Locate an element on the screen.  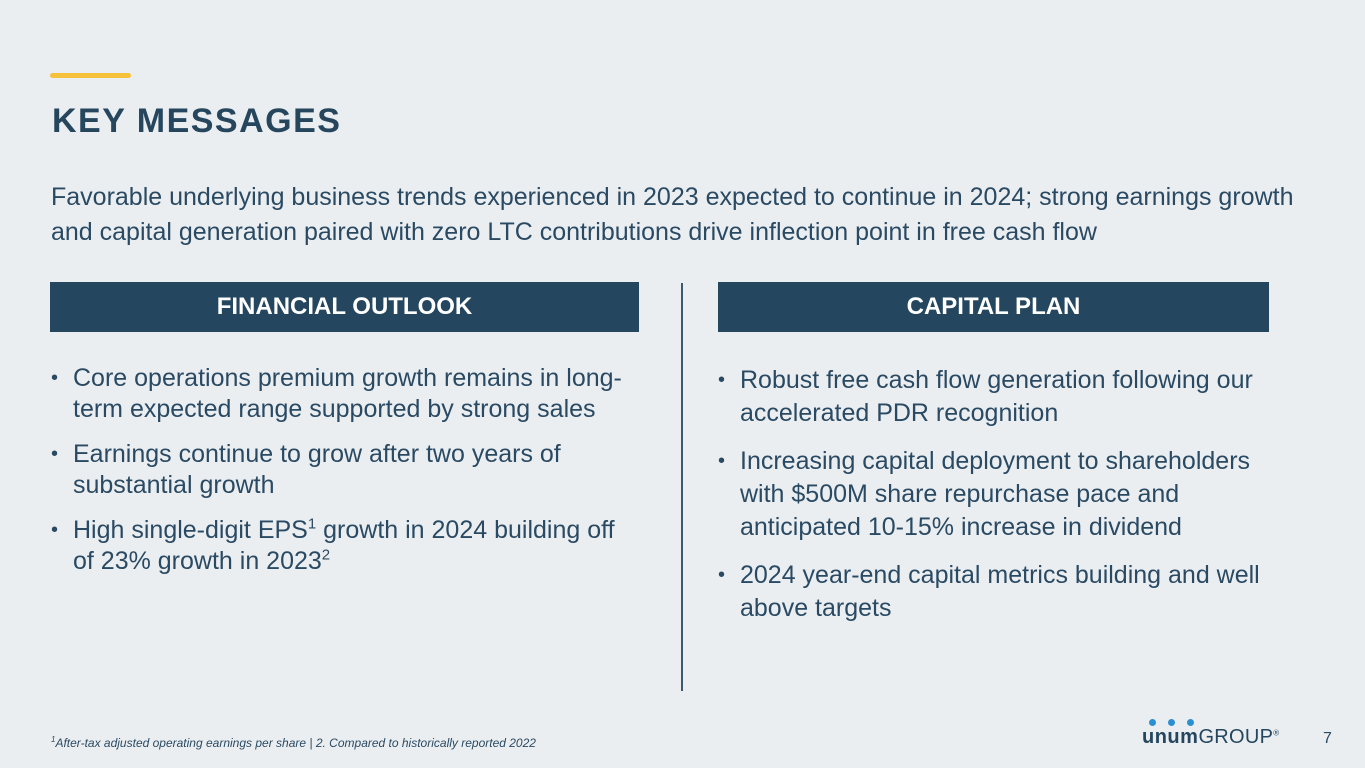
capital-plan-heading: CAPITAL PLAN is located at coordinates (993, 306).